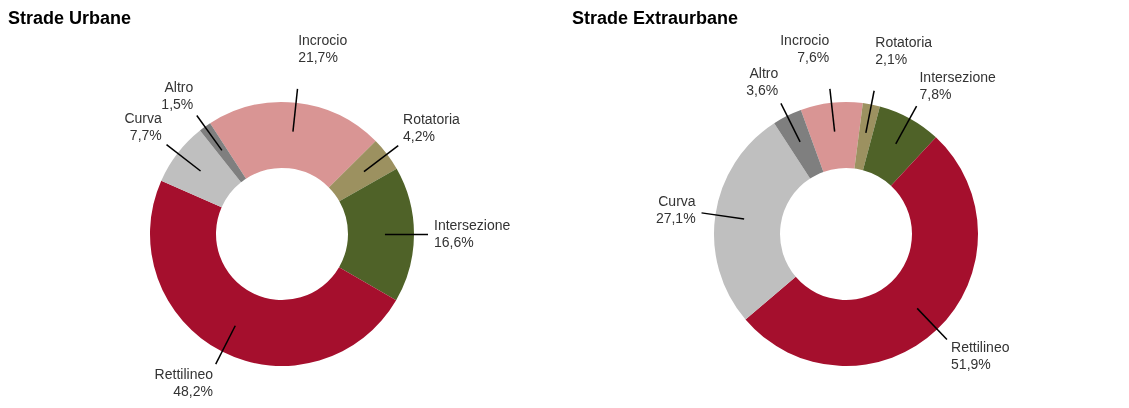 The height and width of the screenshot is (408, 1129). I want to click on chart-title: Strade Extraurbane, so click(655, 17).